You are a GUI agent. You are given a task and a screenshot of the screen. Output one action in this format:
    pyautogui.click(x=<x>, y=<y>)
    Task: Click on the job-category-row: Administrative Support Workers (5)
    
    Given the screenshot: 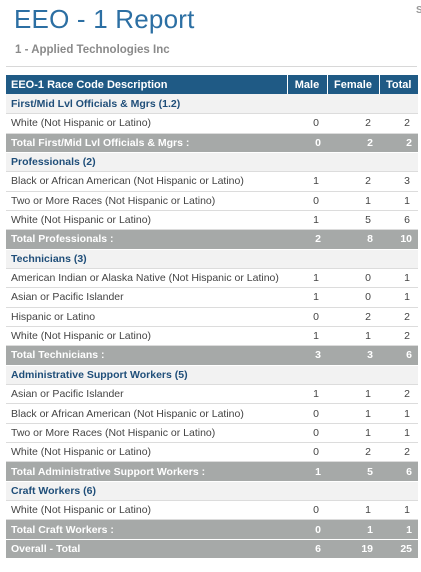 What is the action you would take?
    pyautogui.click(x=212, y=375)
    